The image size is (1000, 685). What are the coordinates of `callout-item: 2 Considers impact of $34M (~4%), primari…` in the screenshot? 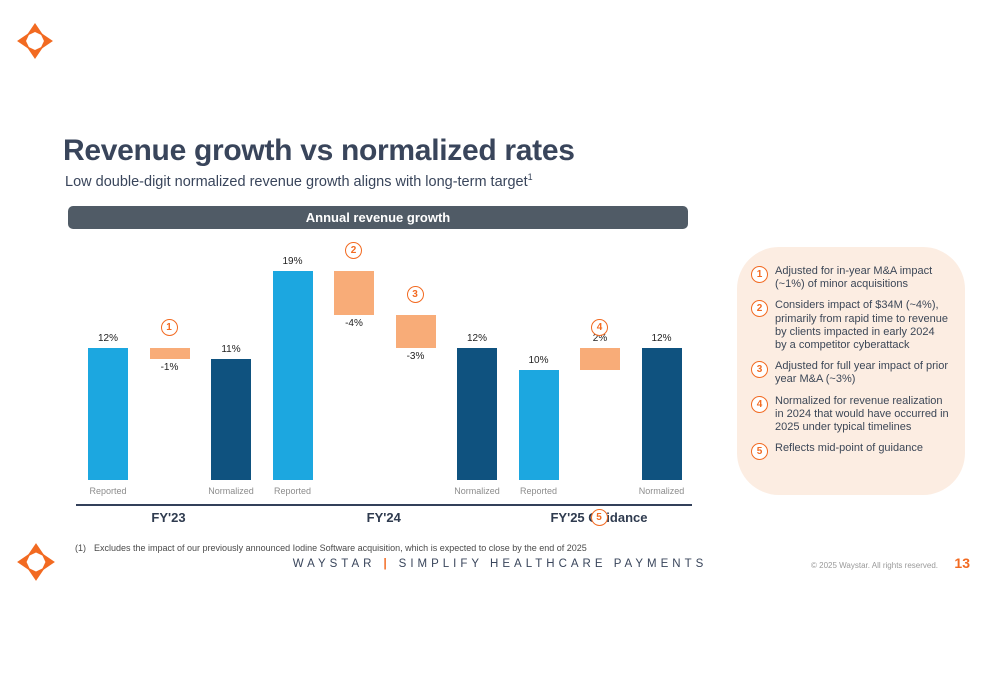 It's located at (850, 325).